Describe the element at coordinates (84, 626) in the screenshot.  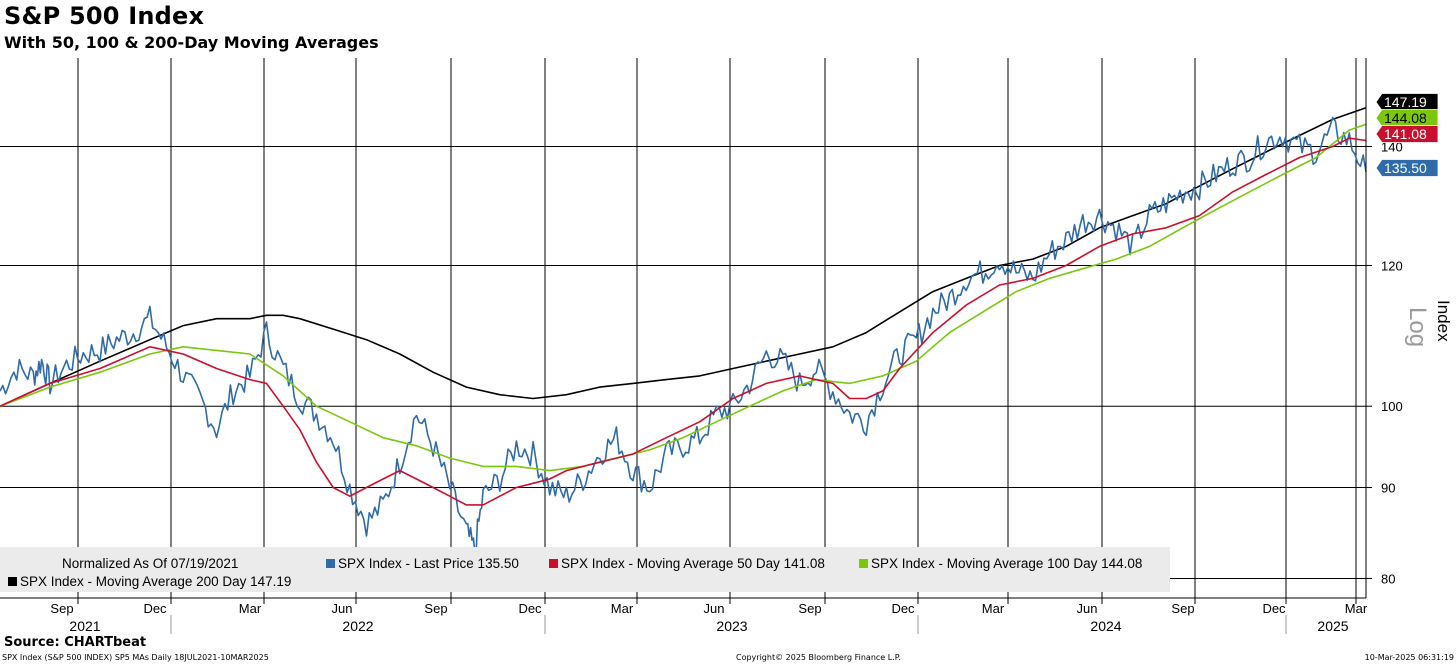
I see `x-year-label: 2021` at that location.